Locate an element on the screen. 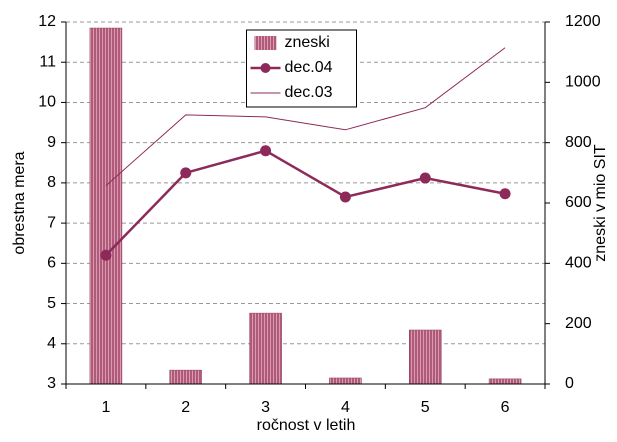  y2-tick-label: 1200 is located at coordinates (583, 21).